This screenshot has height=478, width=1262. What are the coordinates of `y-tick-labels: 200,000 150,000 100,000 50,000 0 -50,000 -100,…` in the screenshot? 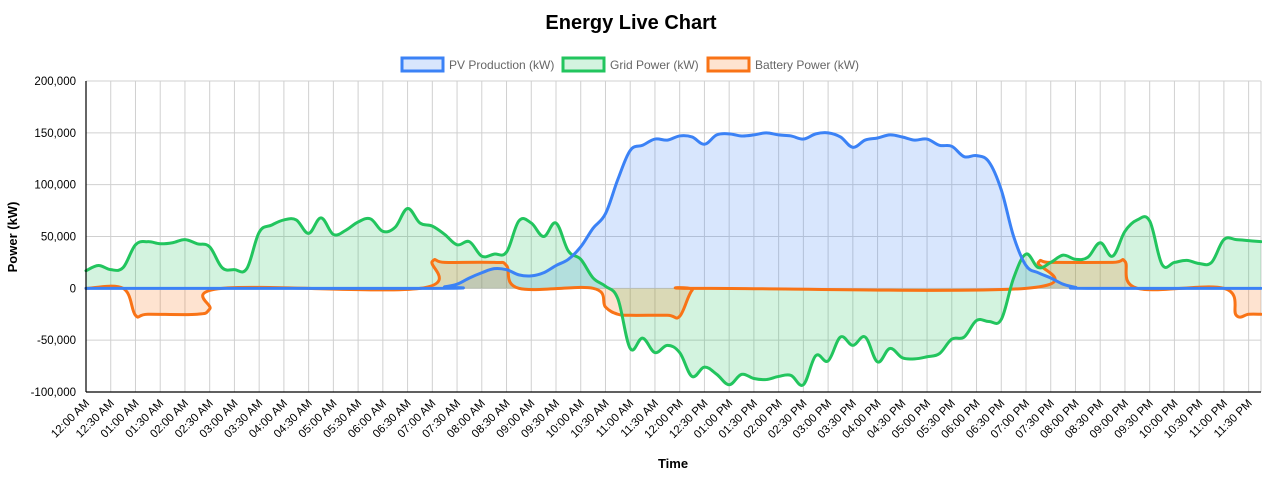 It's located at (53, 237).